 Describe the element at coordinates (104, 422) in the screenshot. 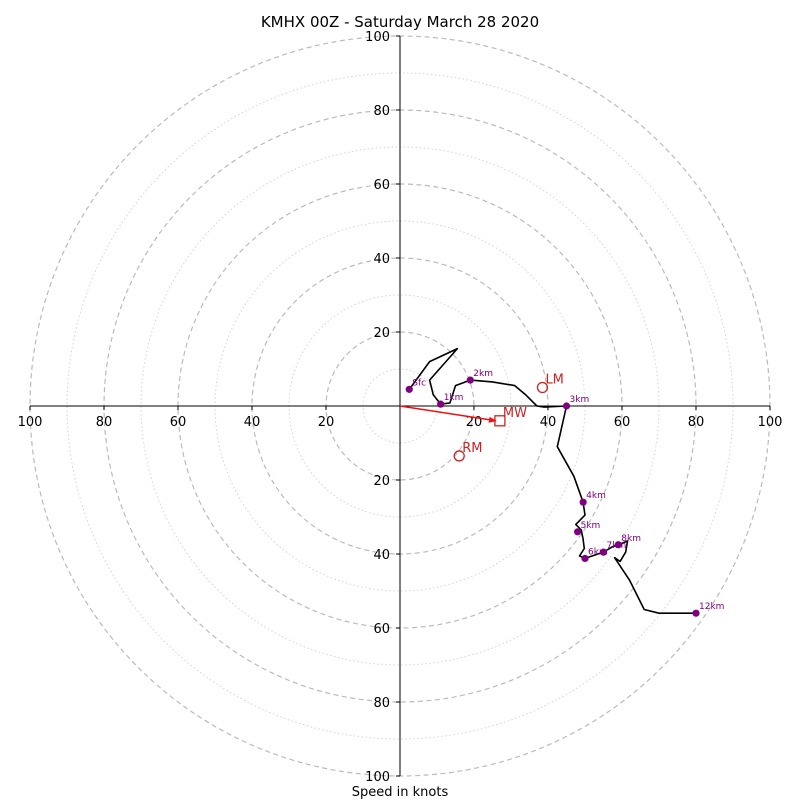

I see `tick-label-left: 80` at that location.